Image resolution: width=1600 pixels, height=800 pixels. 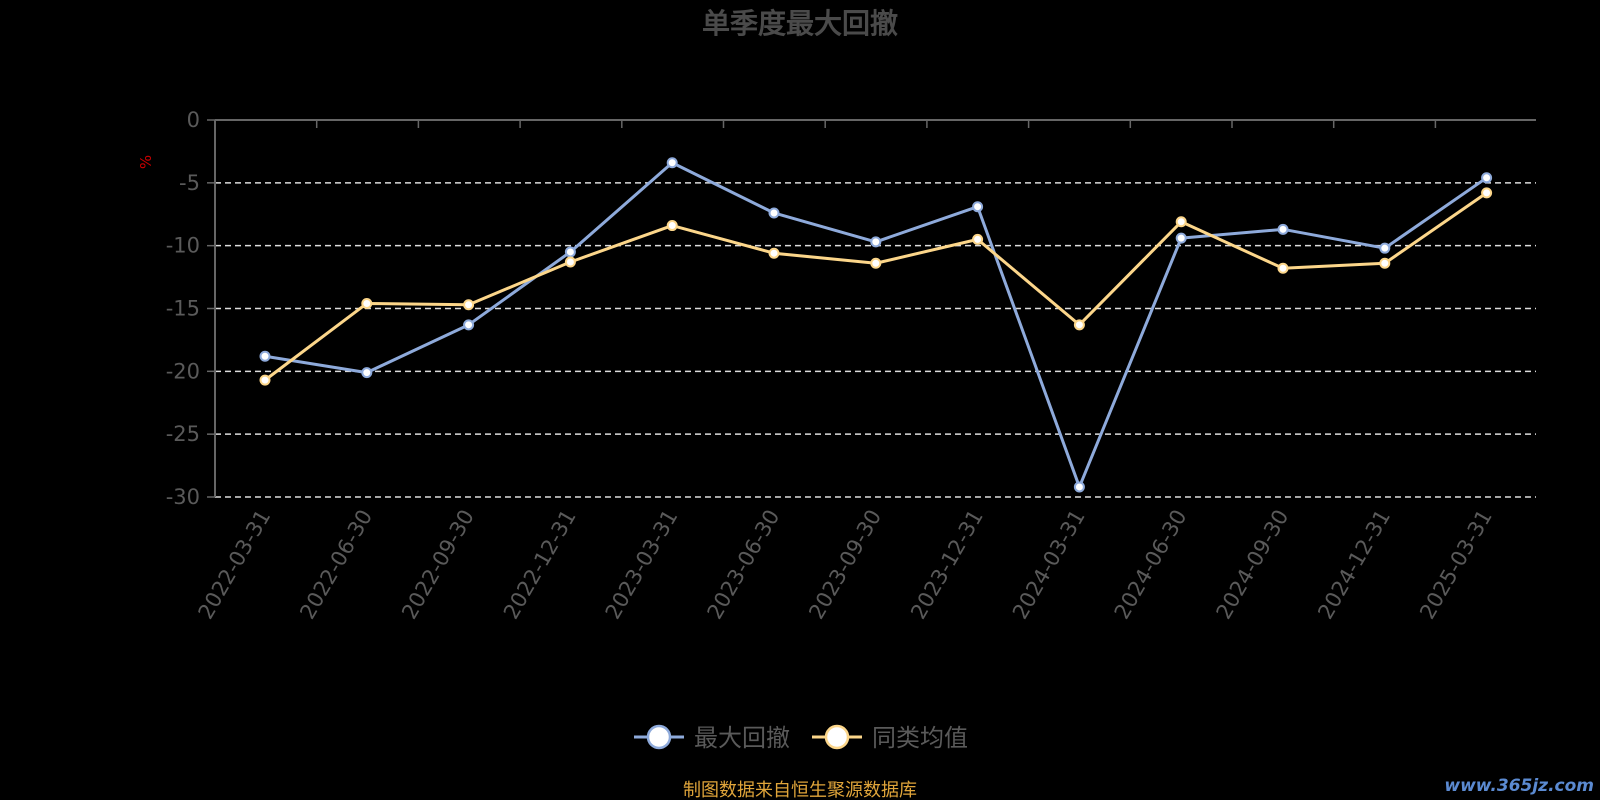 I want to click on data-source-note: 制图数据来自恒生聚源数据库, so click(x=800, y=790).